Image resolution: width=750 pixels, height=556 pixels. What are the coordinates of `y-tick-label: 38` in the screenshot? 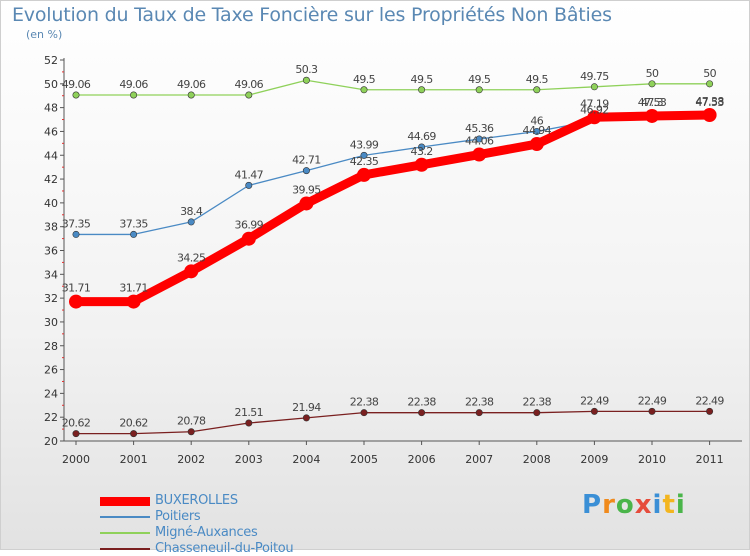 It's located at (51, 227).